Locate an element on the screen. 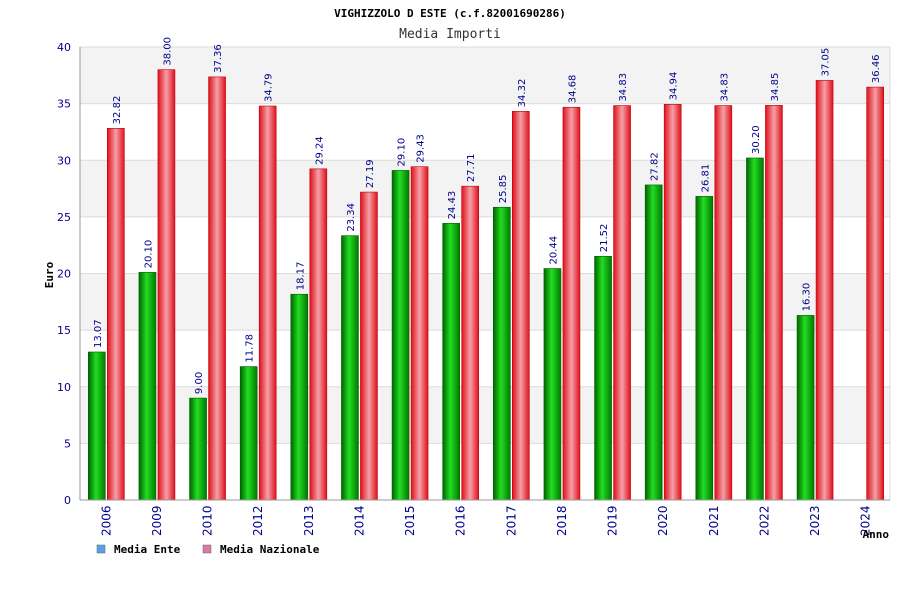  x-tick-label: 2015 is located at coordinates (410, 520).